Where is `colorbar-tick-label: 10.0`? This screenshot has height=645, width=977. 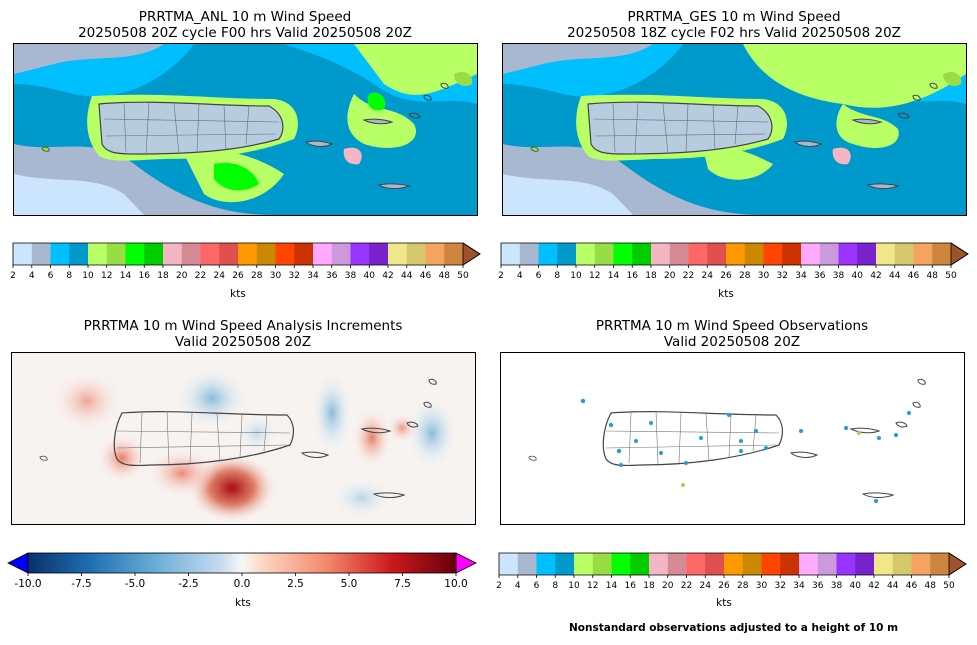
colorbar-tick-label: 10.0 is located at coordinates (455, 584).